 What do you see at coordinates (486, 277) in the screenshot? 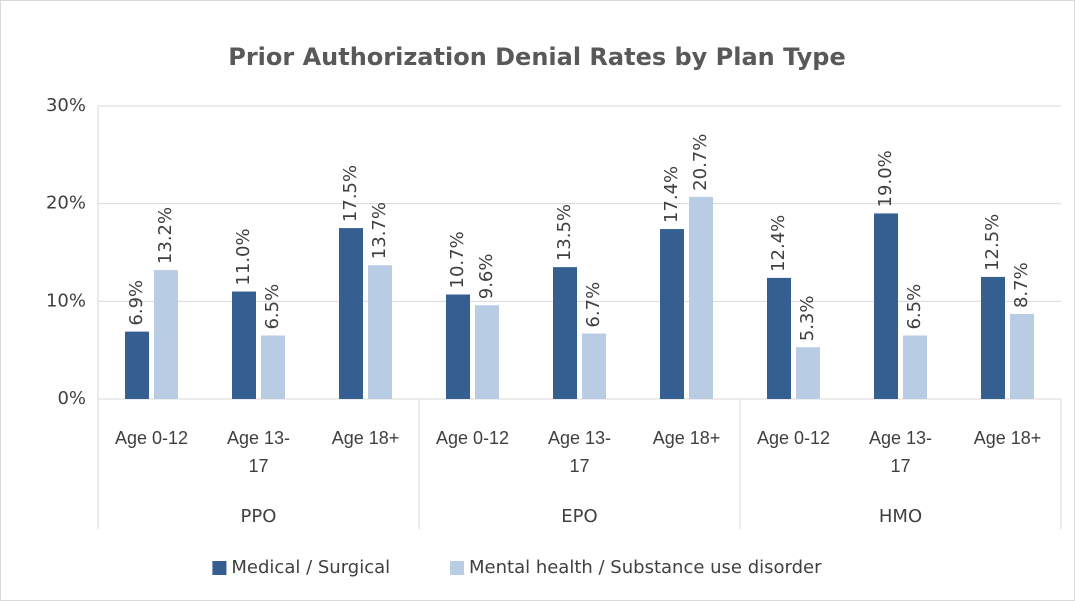
I see `data-label: 9.6%` at bounding box center [486, 277].